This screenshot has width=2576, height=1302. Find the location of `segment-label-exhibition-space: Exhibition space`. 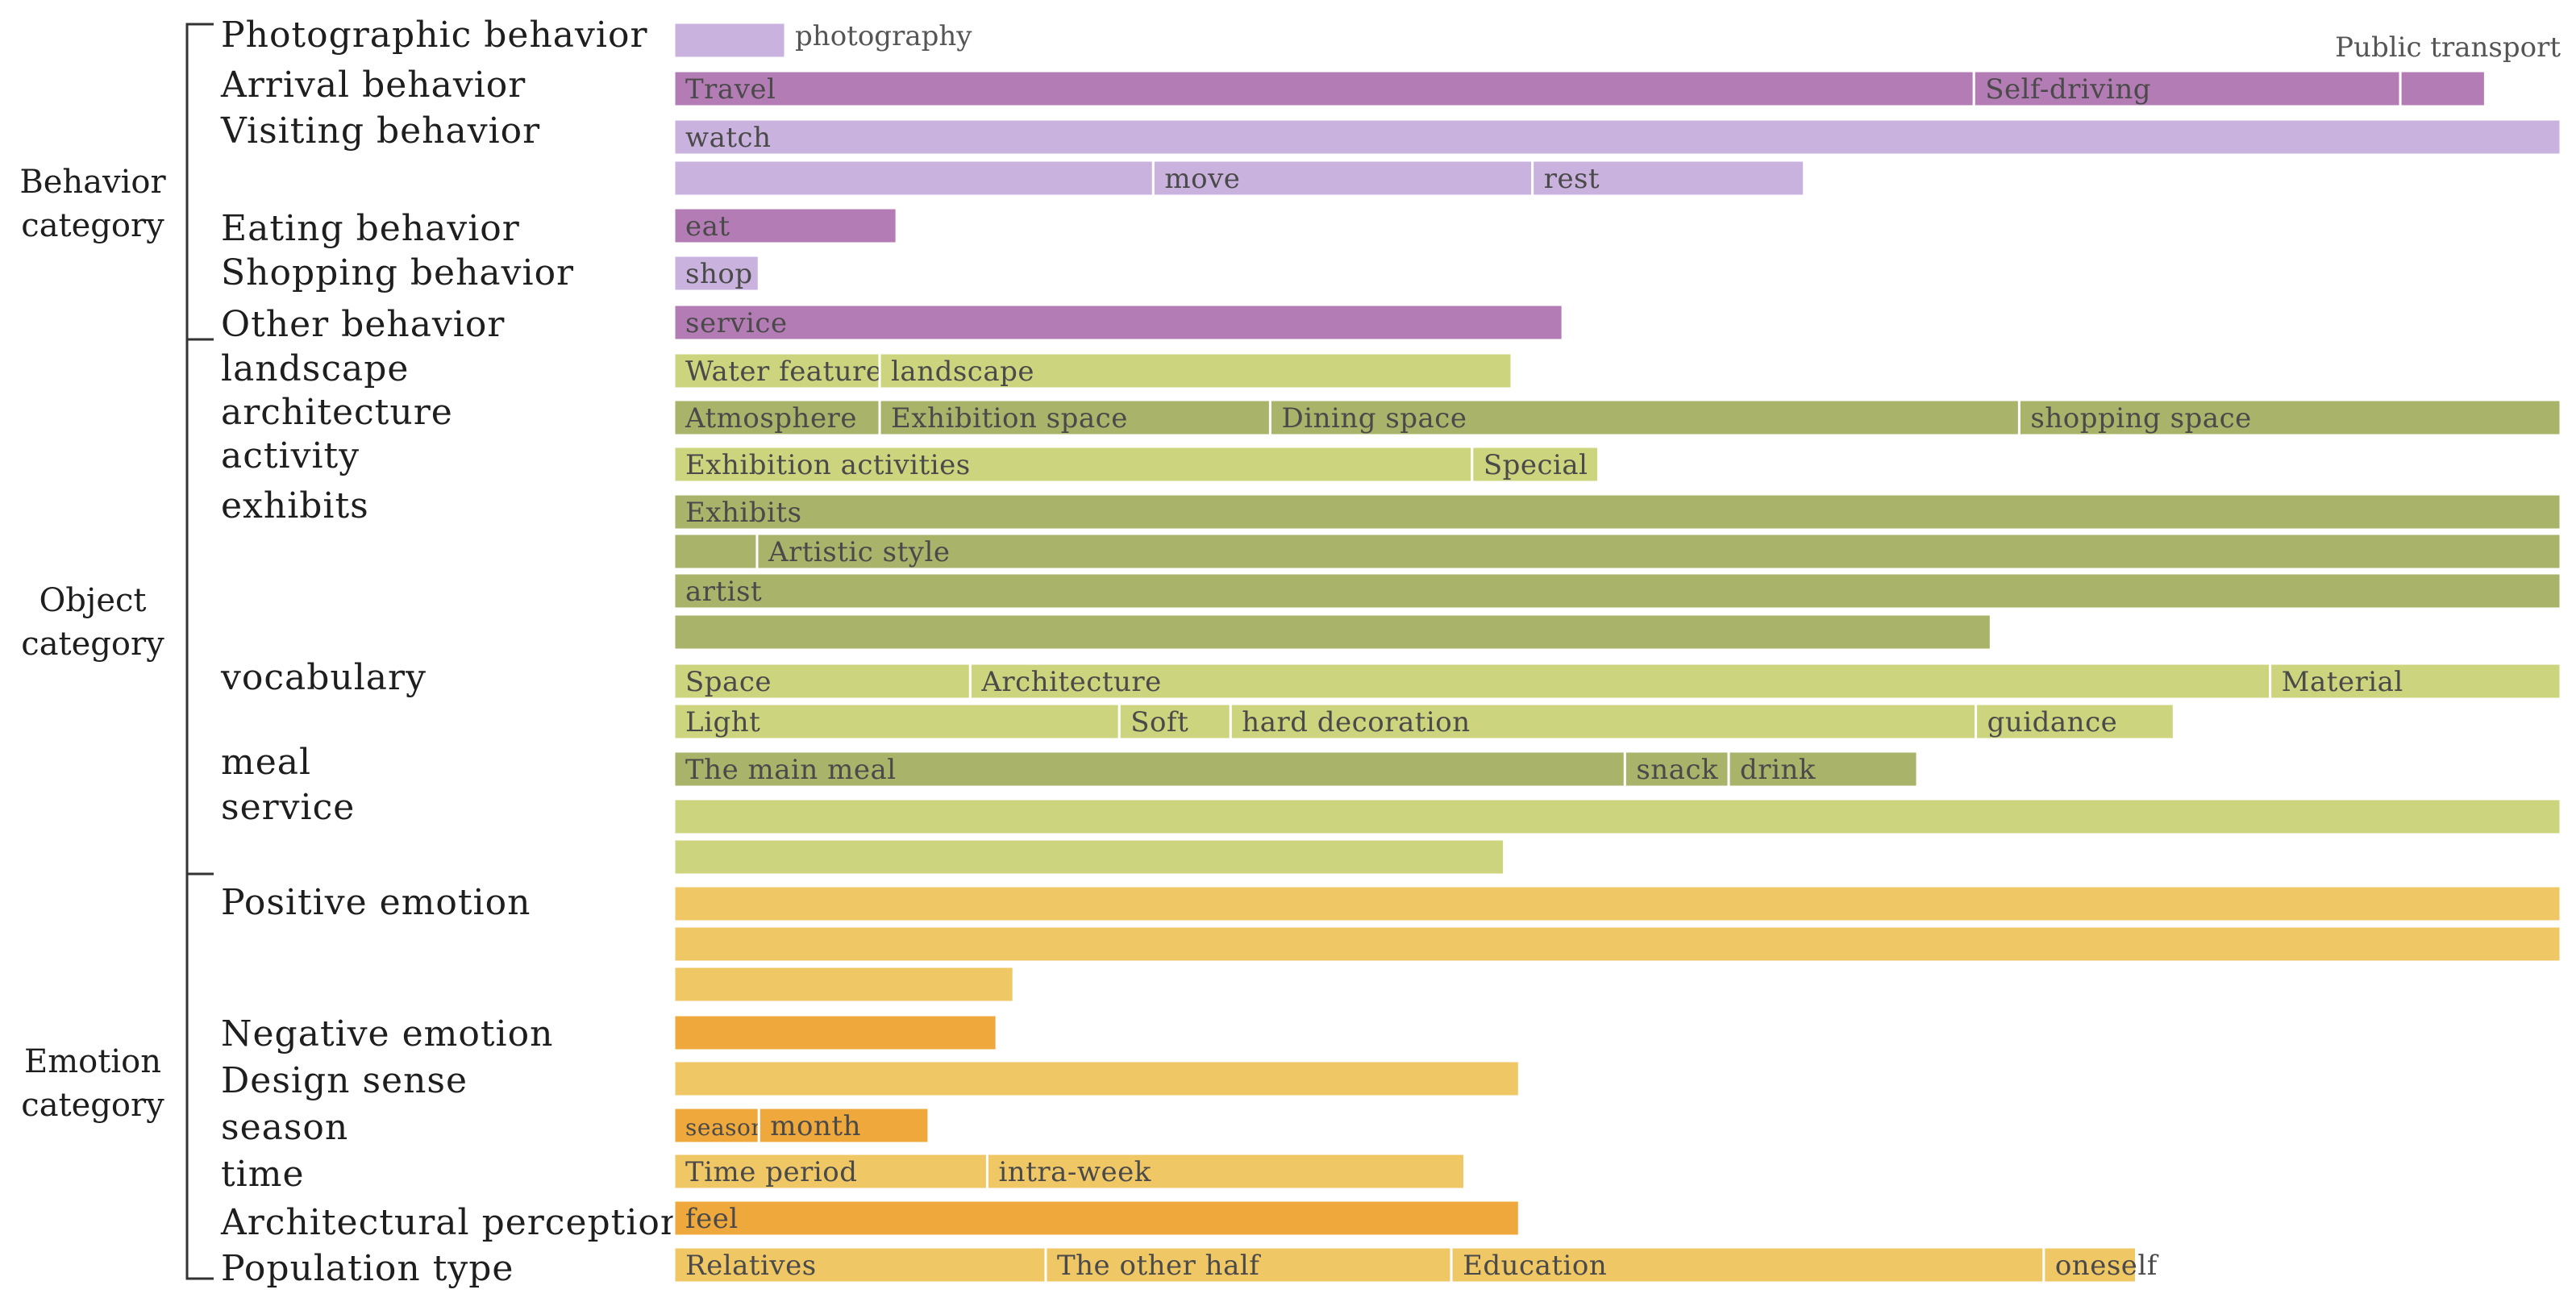

segment-label-exhibition-space: Exhibition space is located at coordinates (1010, 419).